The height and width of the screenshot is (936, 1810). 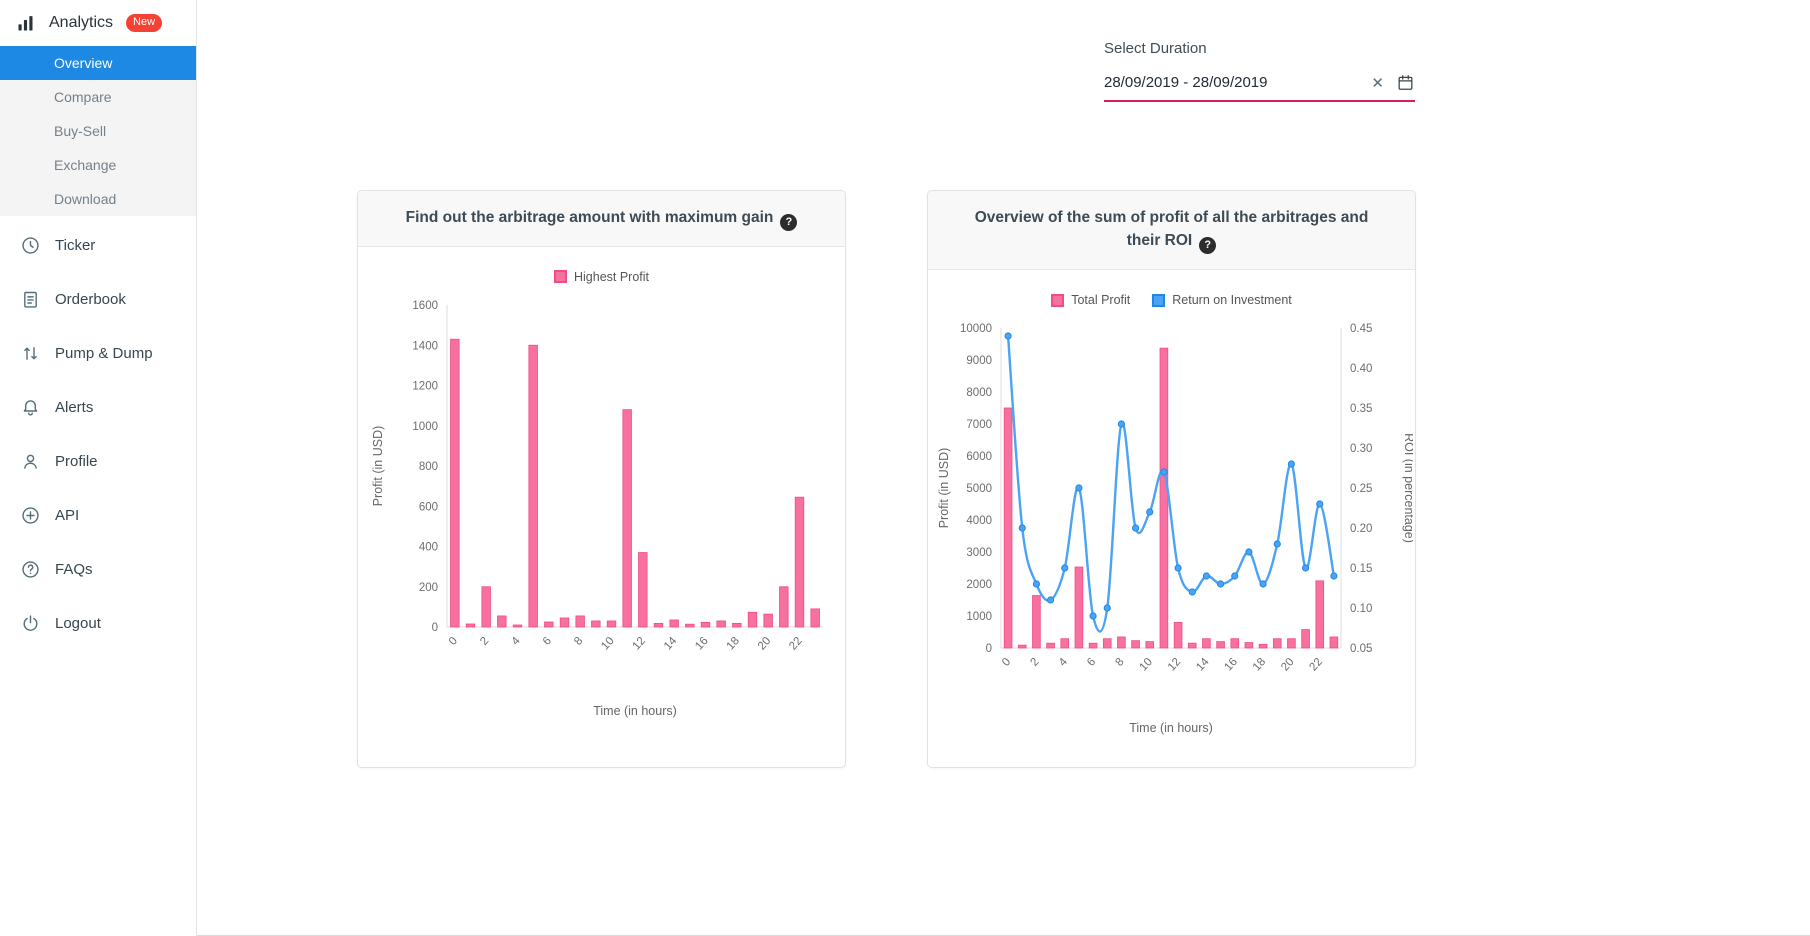 I want to click on svg-text: 9000, so click(x=979, y=361).